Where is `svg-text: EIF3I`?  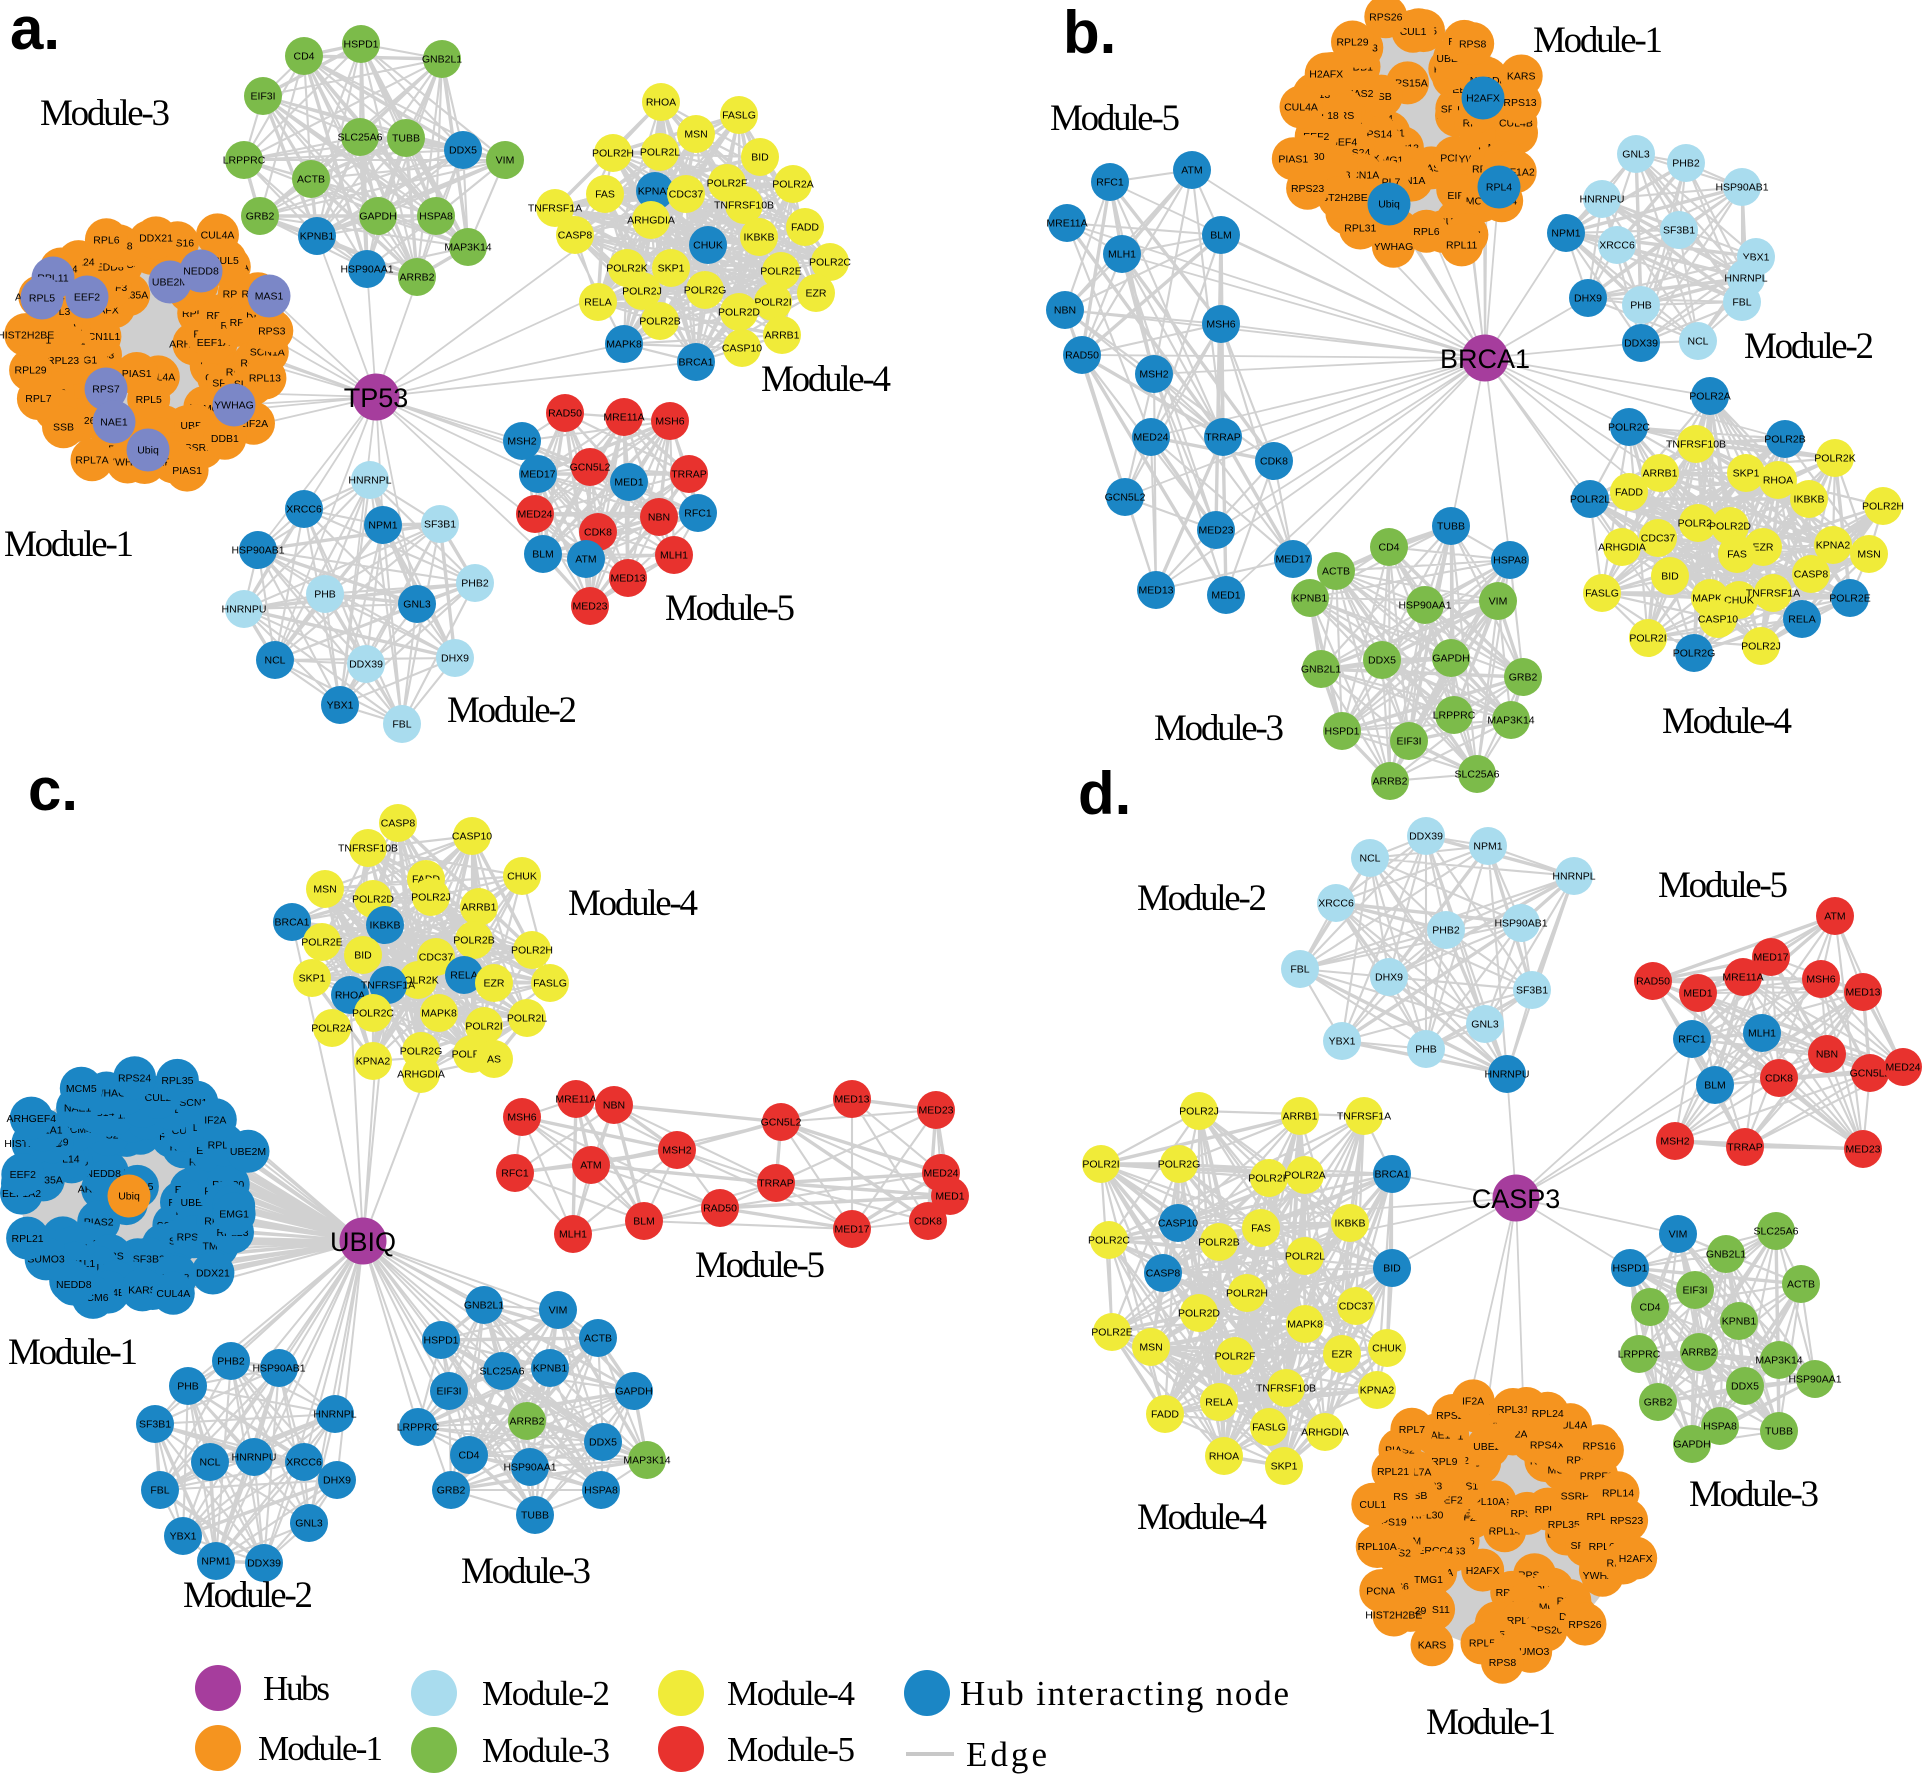
svg-text: EIF3I is located at coordinates (262, 97).